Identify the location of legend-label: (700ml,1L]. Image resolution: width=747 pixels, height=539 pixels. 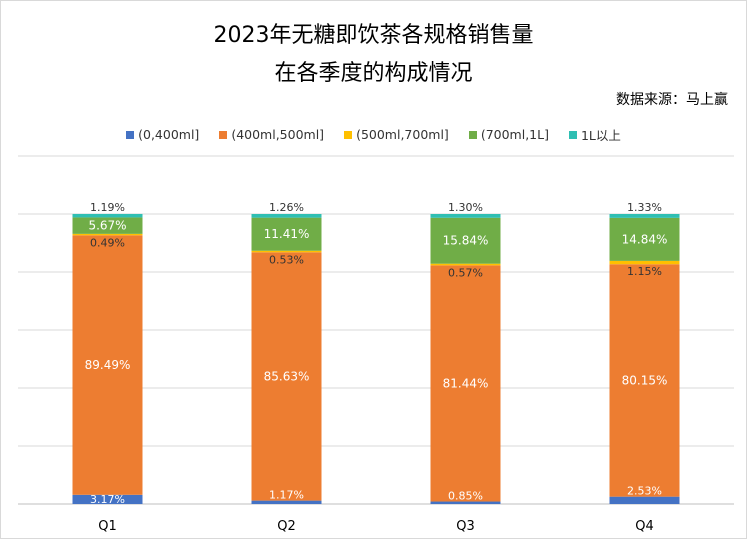
(514, 134).